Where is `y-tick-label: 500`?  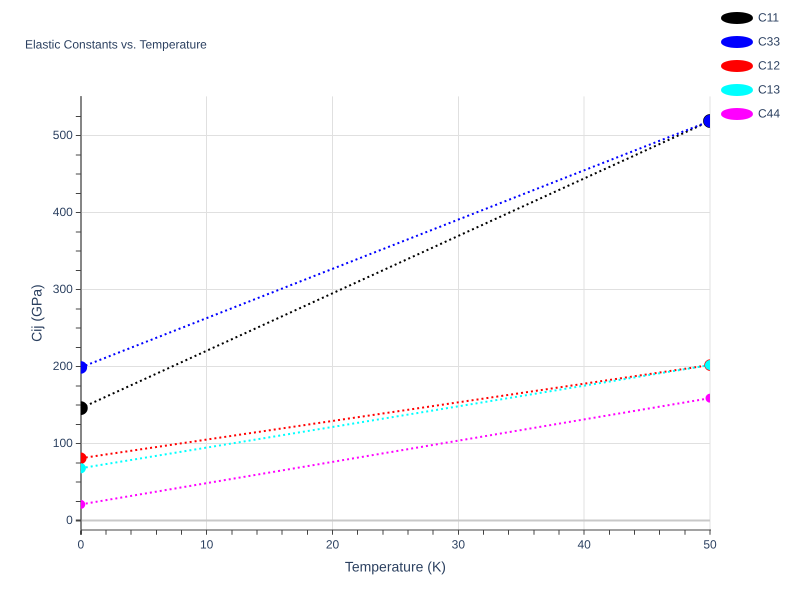
y-tick-label: 500 is located at coordinates (63, 135).